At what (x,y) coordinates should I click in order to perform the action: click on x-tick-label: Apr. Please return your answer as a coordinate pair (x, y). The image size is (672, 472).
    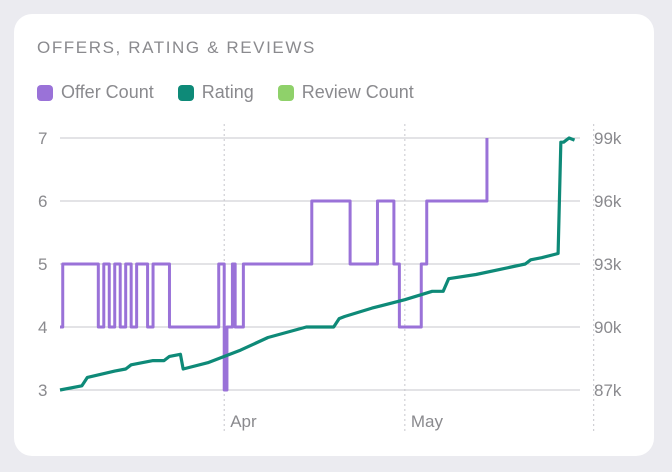
    Looking at the image, I should click on (243, 421).